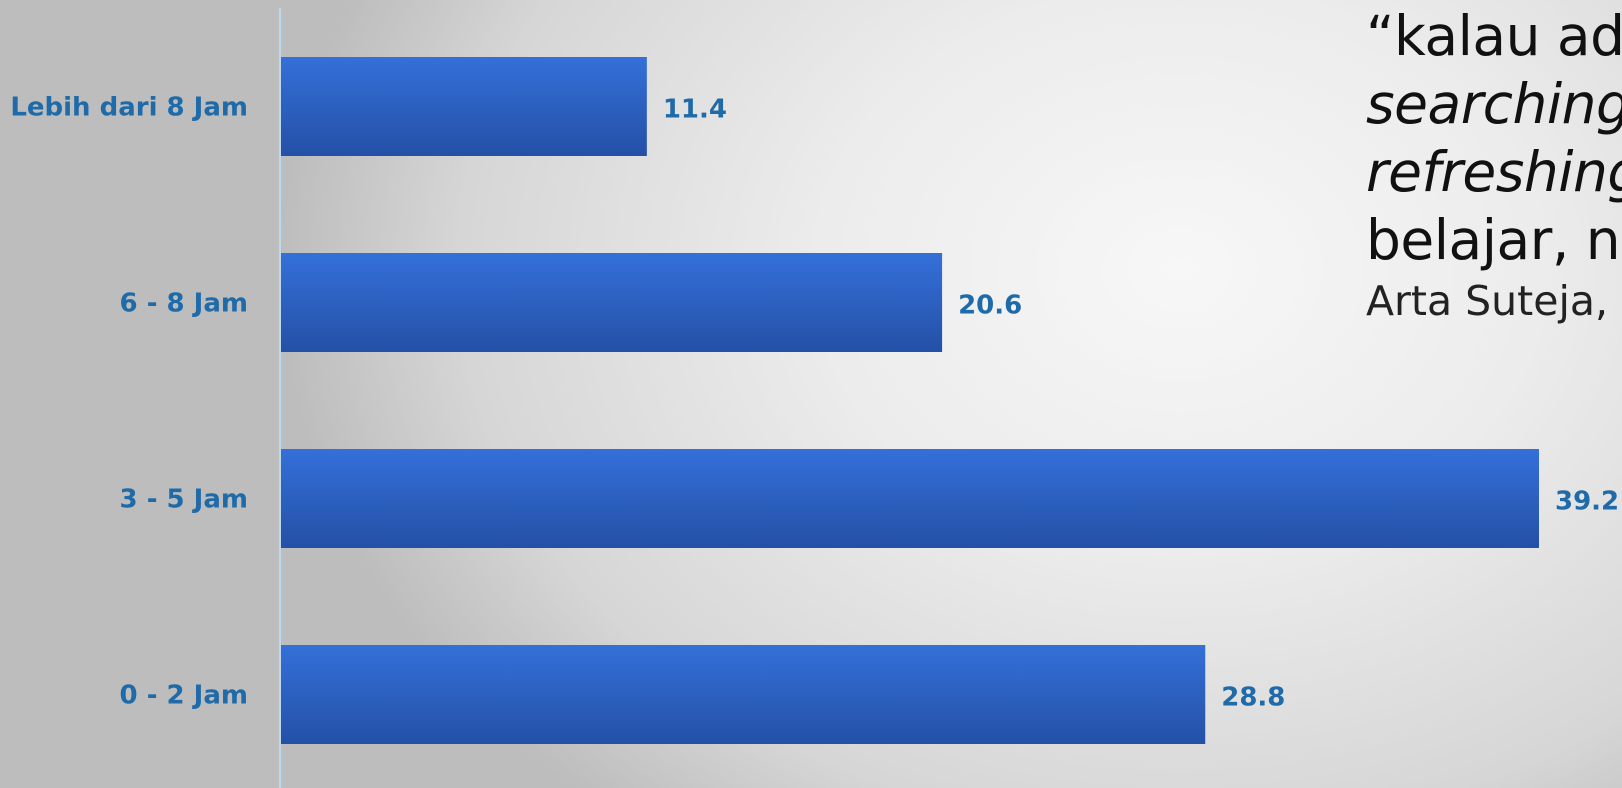 Image resolution: width=1622 pixels, height=788 pixels. Describe the element at coordinates (1253, 698) in the screenshot. I see `value-label-0-2-jam: 28.8` at that location.